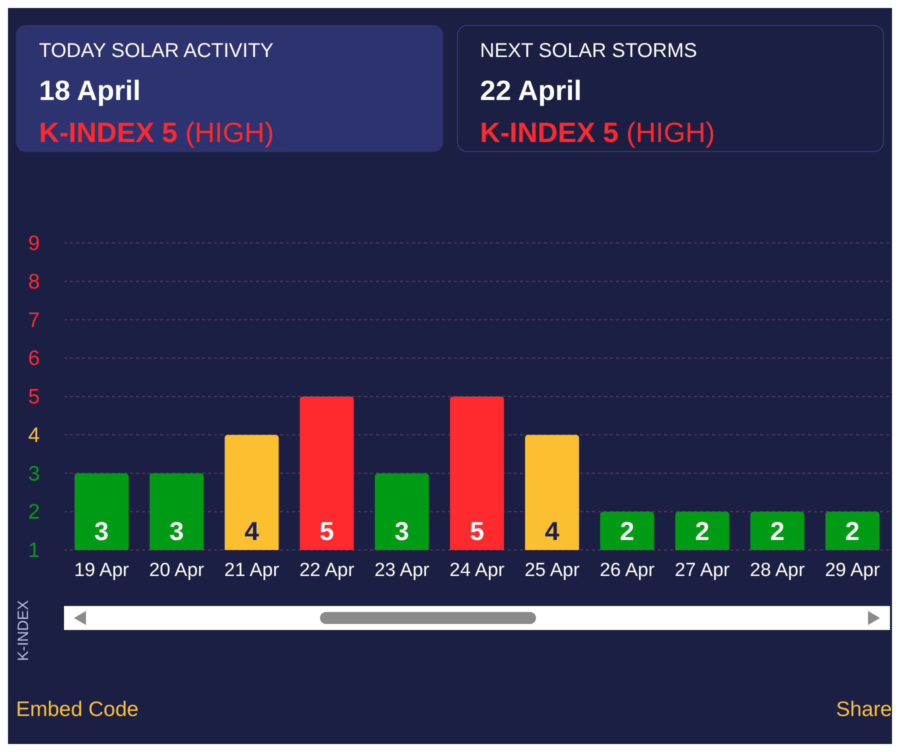 Image resolution: width=900 pixels, height=752 pixels. What do you see at coordinates (34, 358) in the screenshot?
I see `y-tick-label: 6` at bounding box center [34, 358].